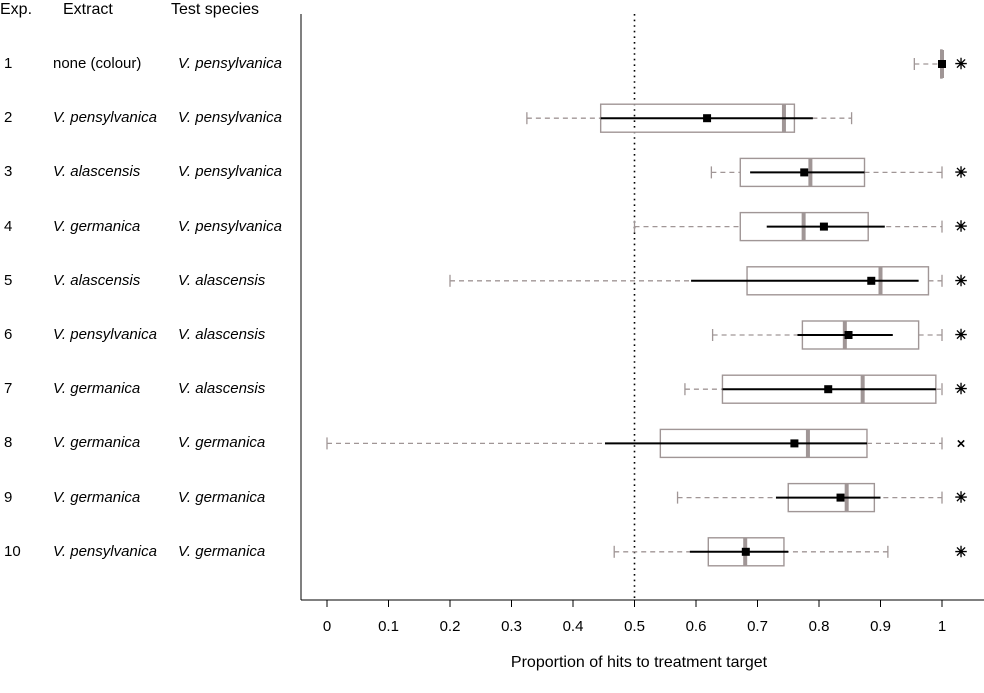  Describe the element at coordinates (12, 551) in the screenshot. I see `row-exp-number: 10` at that location.